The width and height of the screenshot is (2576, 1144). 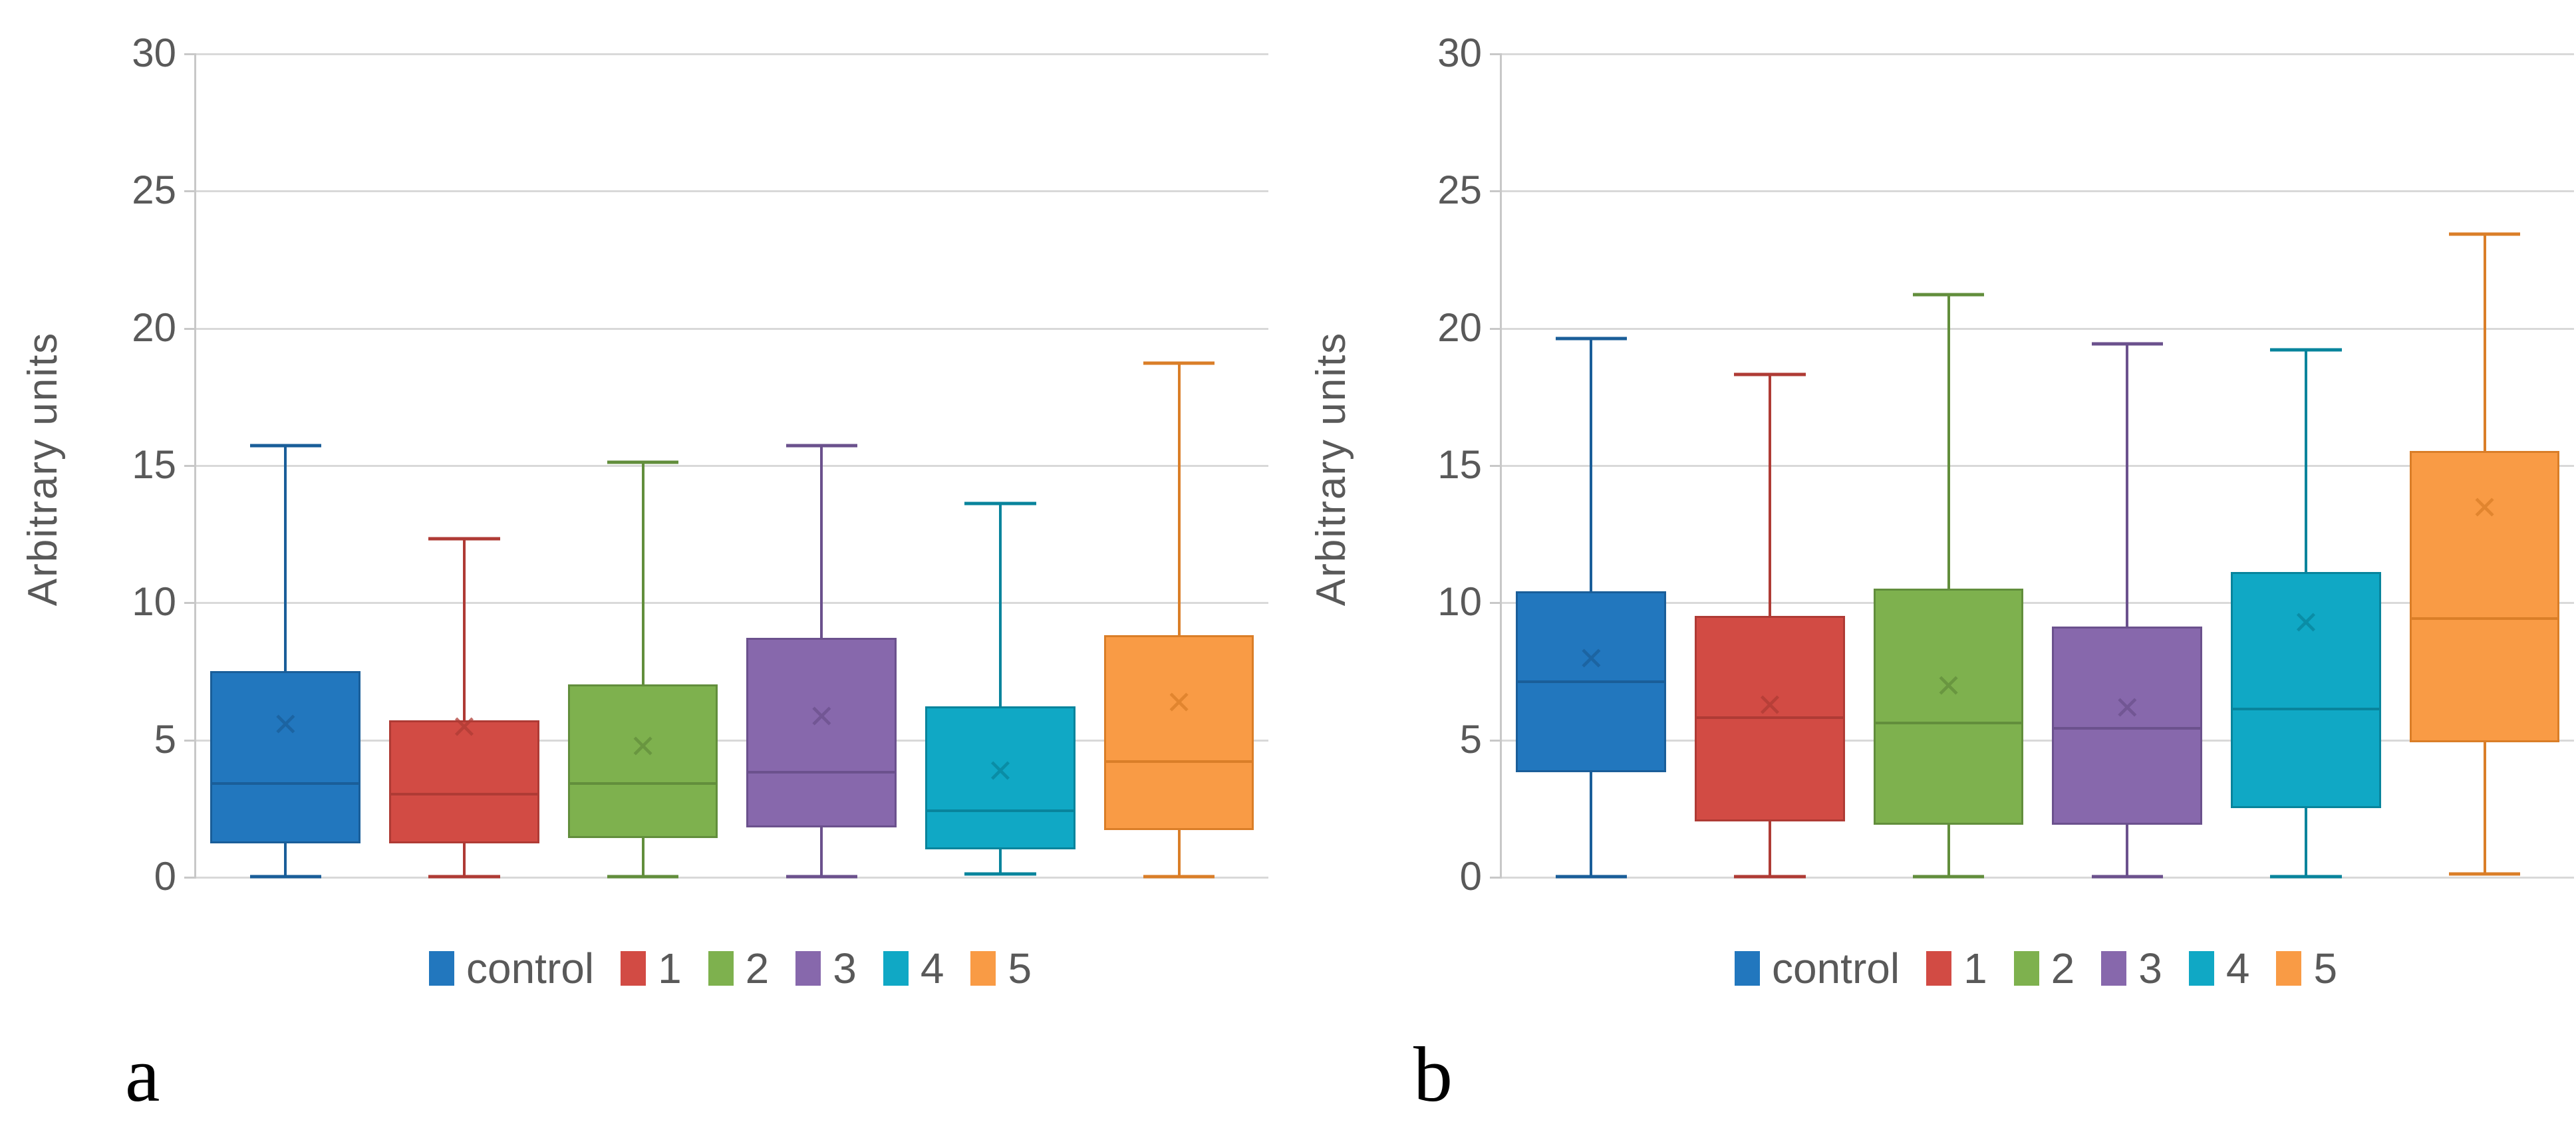 I want to click on legend-b: control 1 2 3 4 5, so click(x=2036, y=969).